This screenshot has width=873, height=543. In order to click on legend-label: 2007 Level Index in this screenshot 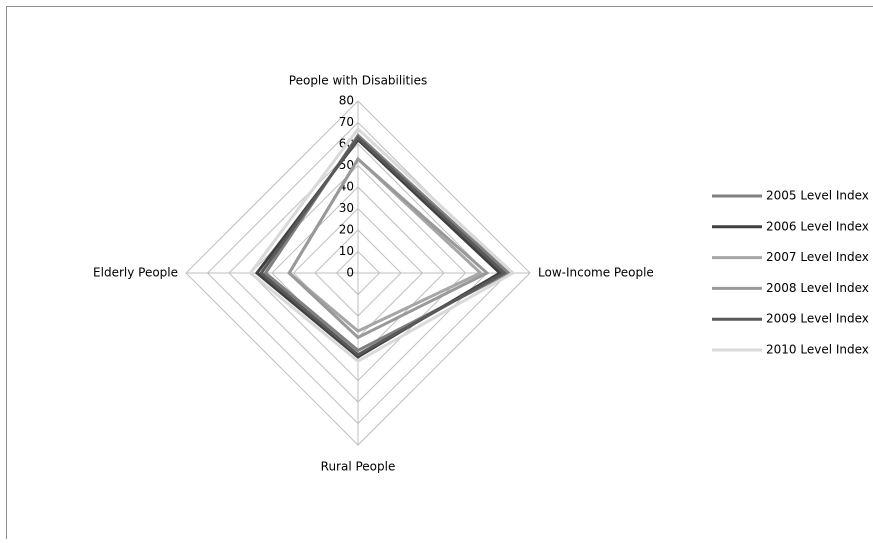, I will do `click(817, 257)`.